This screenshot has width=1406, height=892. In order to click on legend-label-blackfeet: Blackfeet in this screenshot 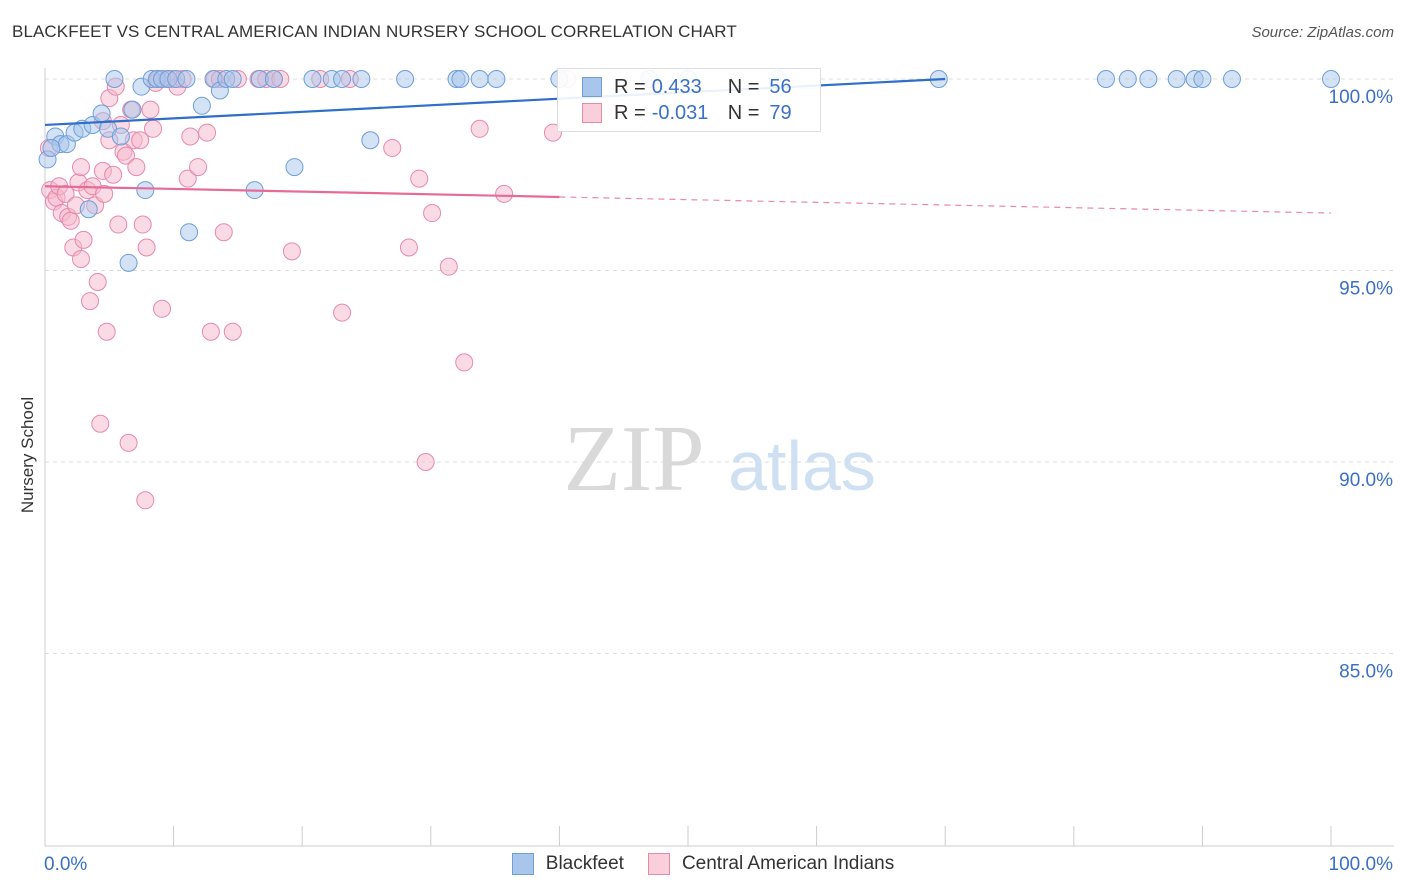, I will do `click(584, 863)`.